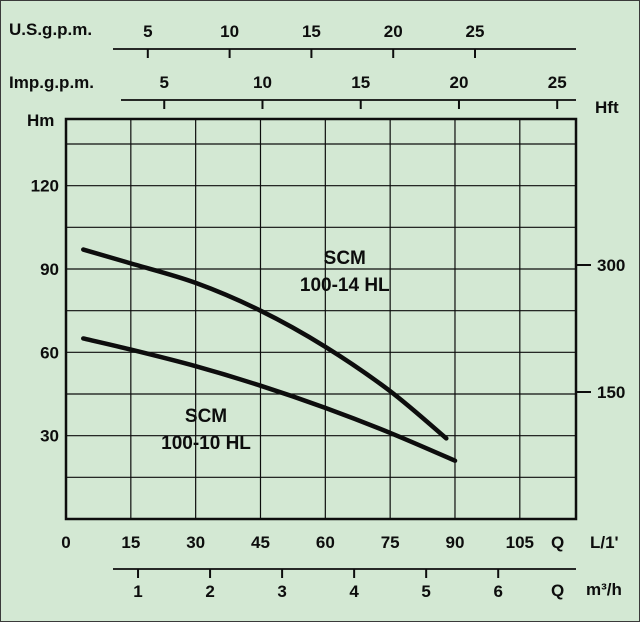  What do you see at coordinates (557, 82) in the screenshot?
I see `impgpm-tick-label: 25` at bounding box center [557, 82].